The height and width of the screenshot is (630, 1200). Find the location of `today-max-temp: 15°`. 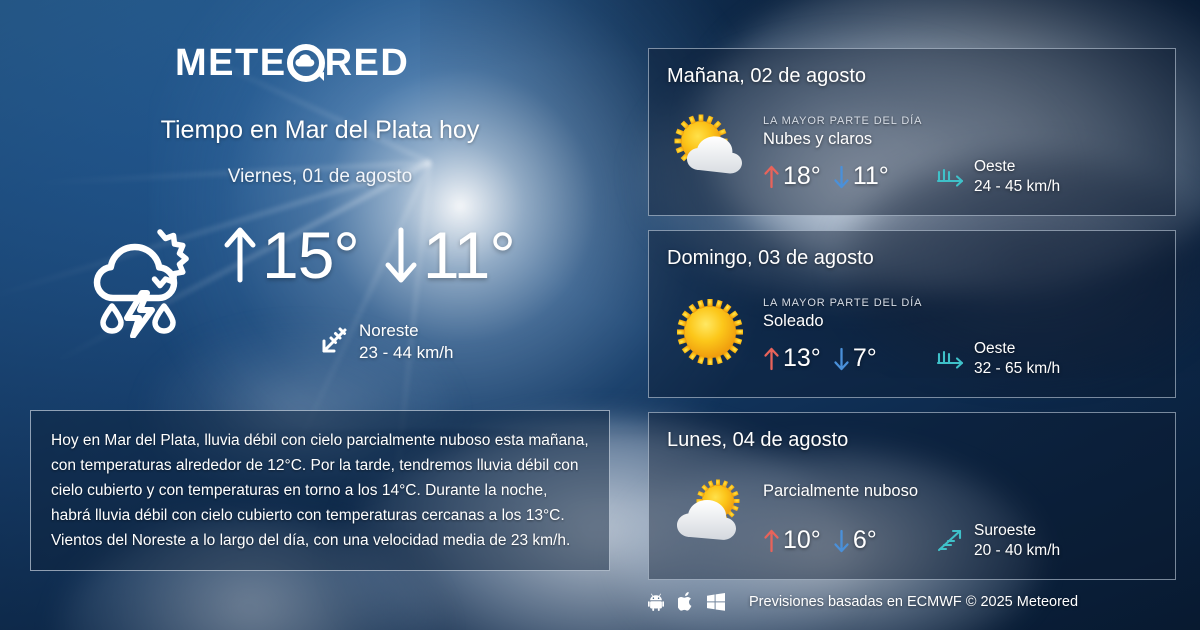

today-max-temp: 15° is located at coordinates (290, 255).